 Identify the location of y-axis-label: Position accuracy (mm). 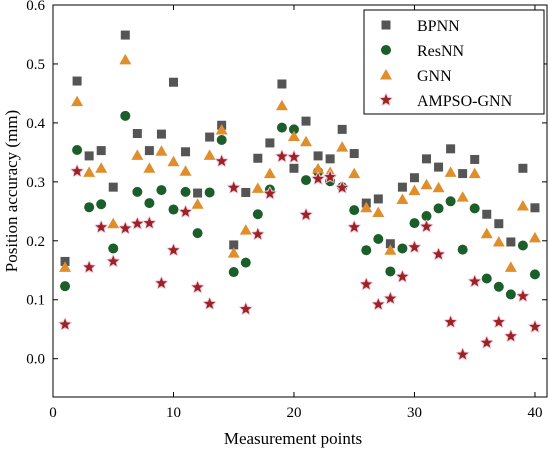
(11, 191).